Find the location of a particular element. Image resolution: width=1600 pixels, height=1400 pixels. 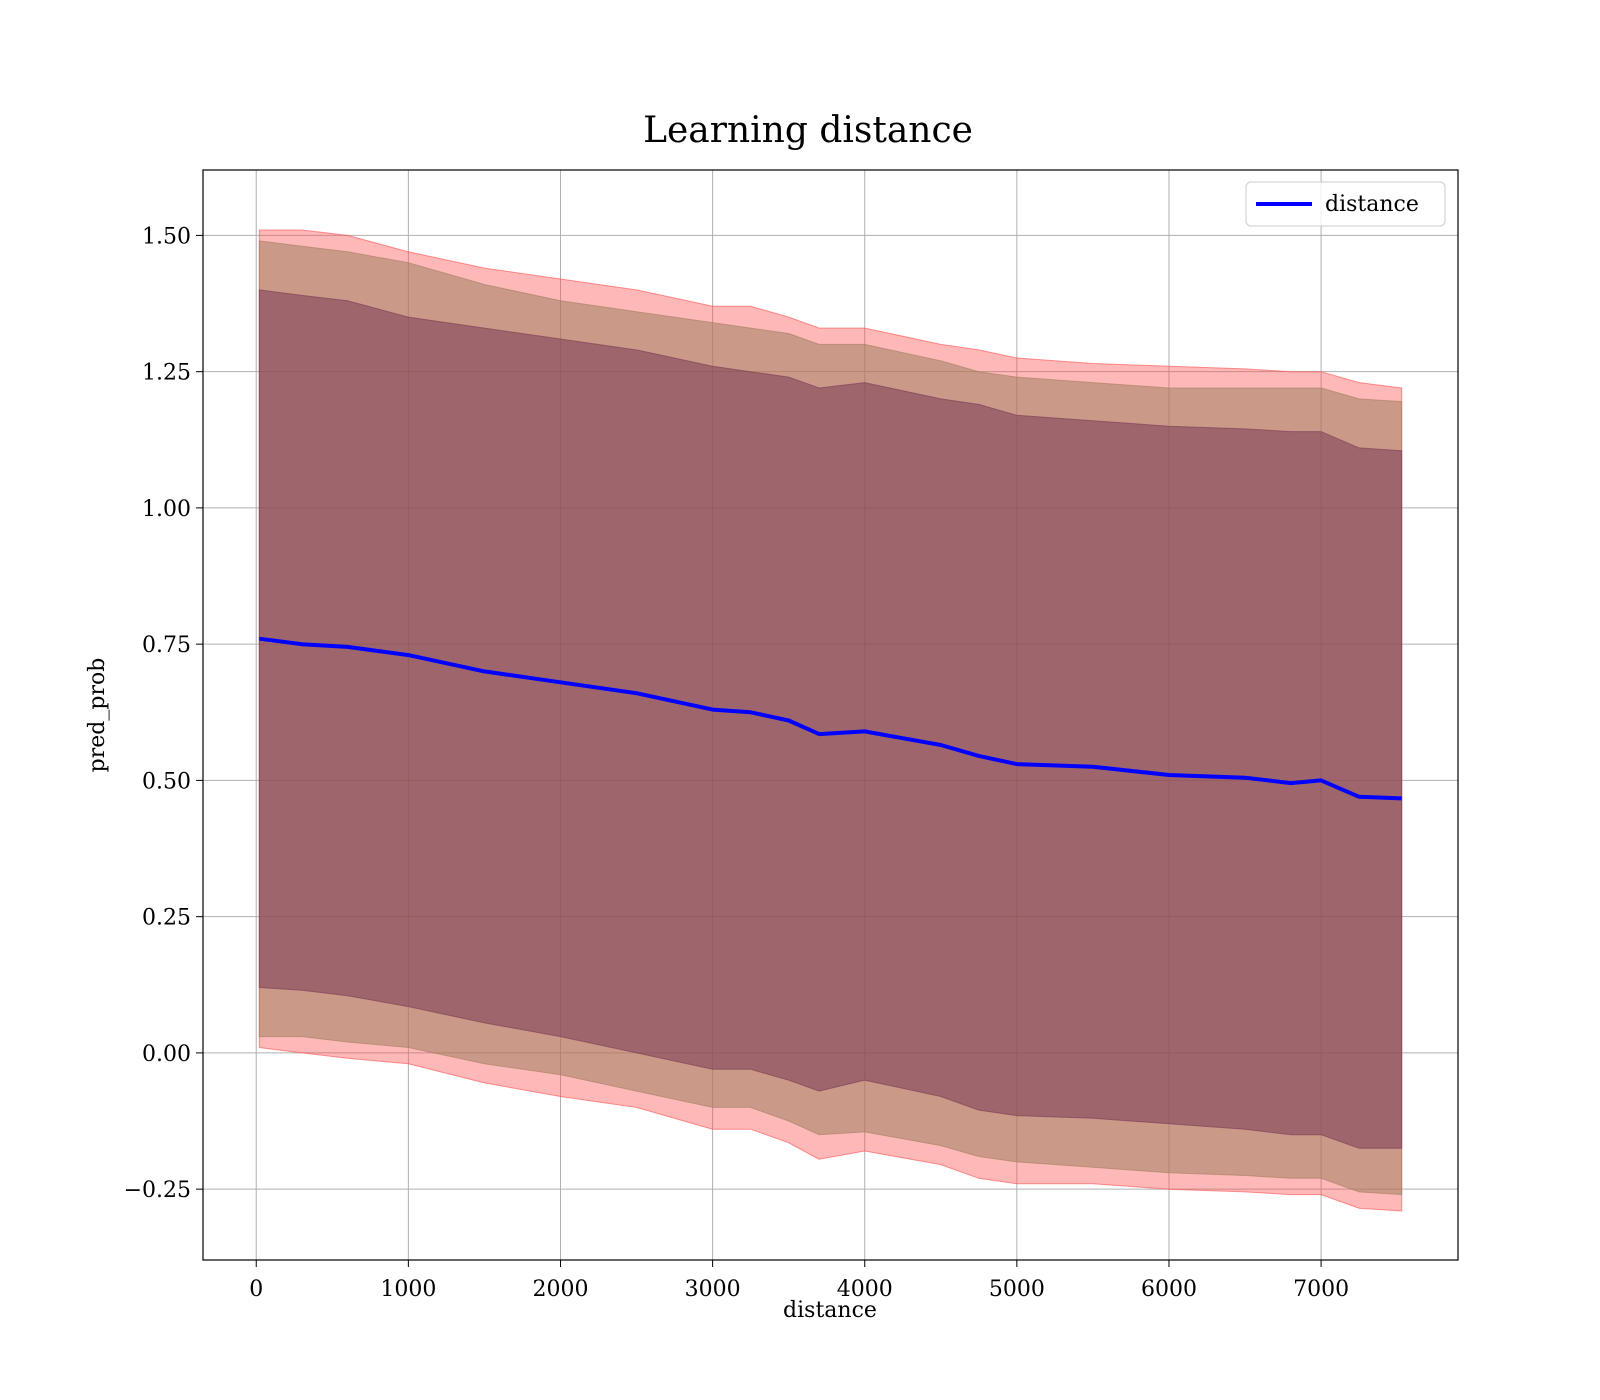

y-tick-label: 0.75 is located at coordinates (166, 645).